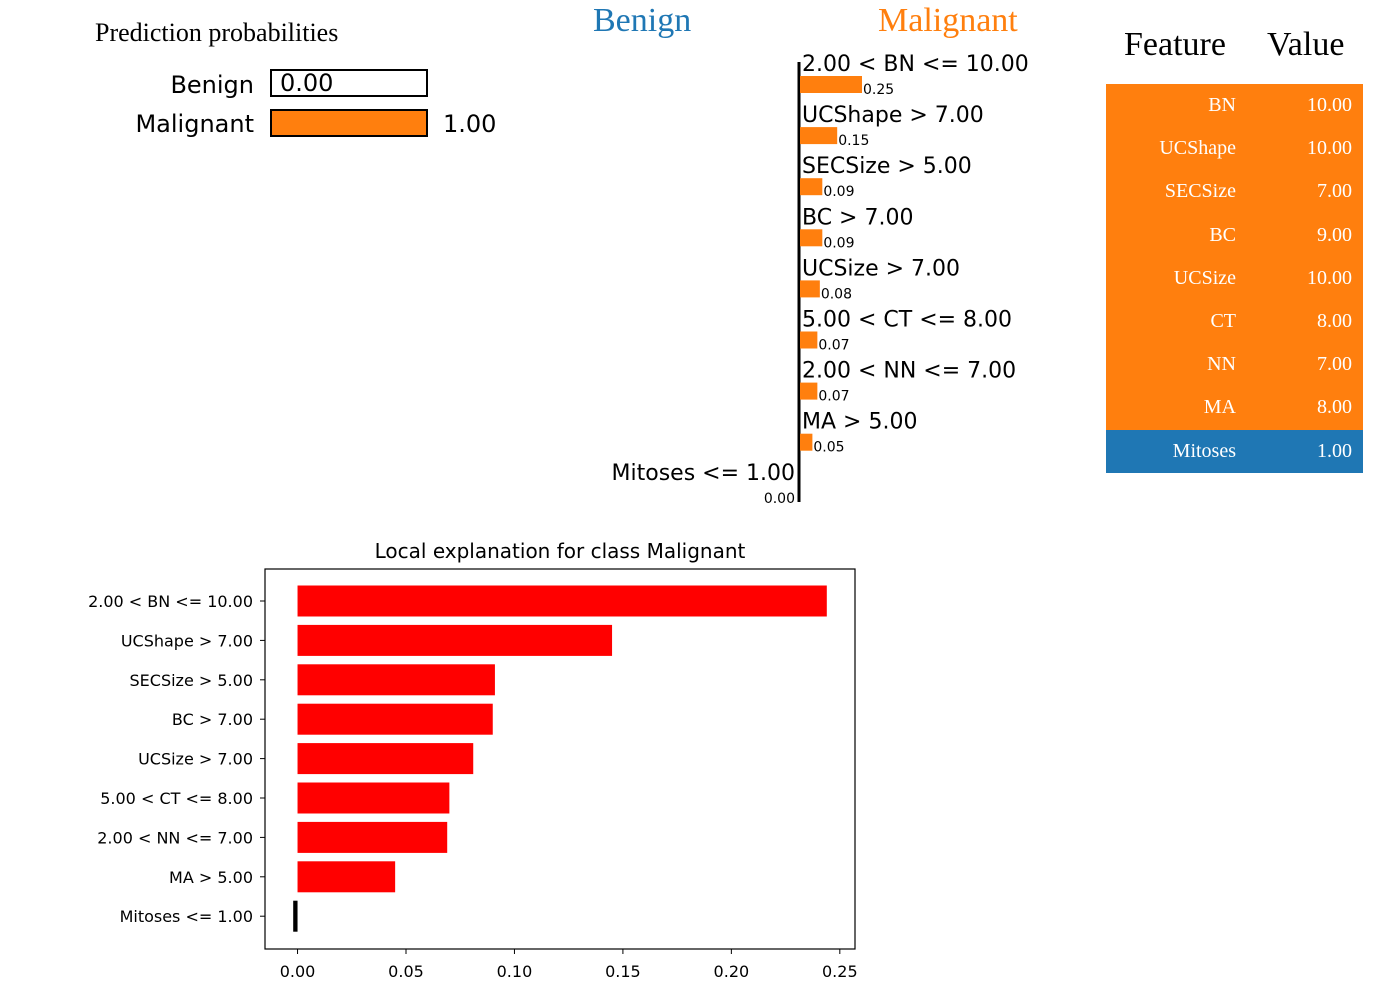 This screenshot has height=1005, width=1400. I want to click on table-cell-feature: MA, so click(1219, 407).